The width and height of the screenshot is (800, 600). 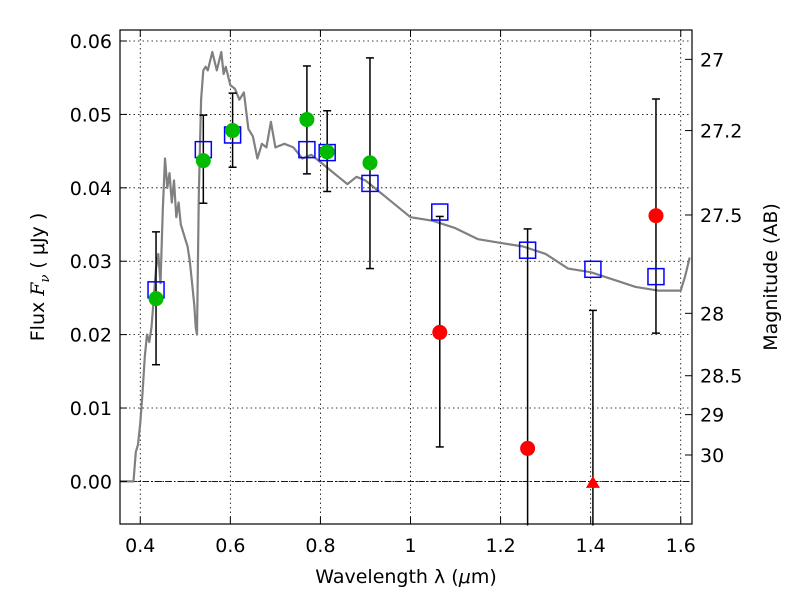 What do you see at coordinates (712, 416) in the screenshot?
I see `magnitude-tick-label: 29` at bounding box center [712, 416].